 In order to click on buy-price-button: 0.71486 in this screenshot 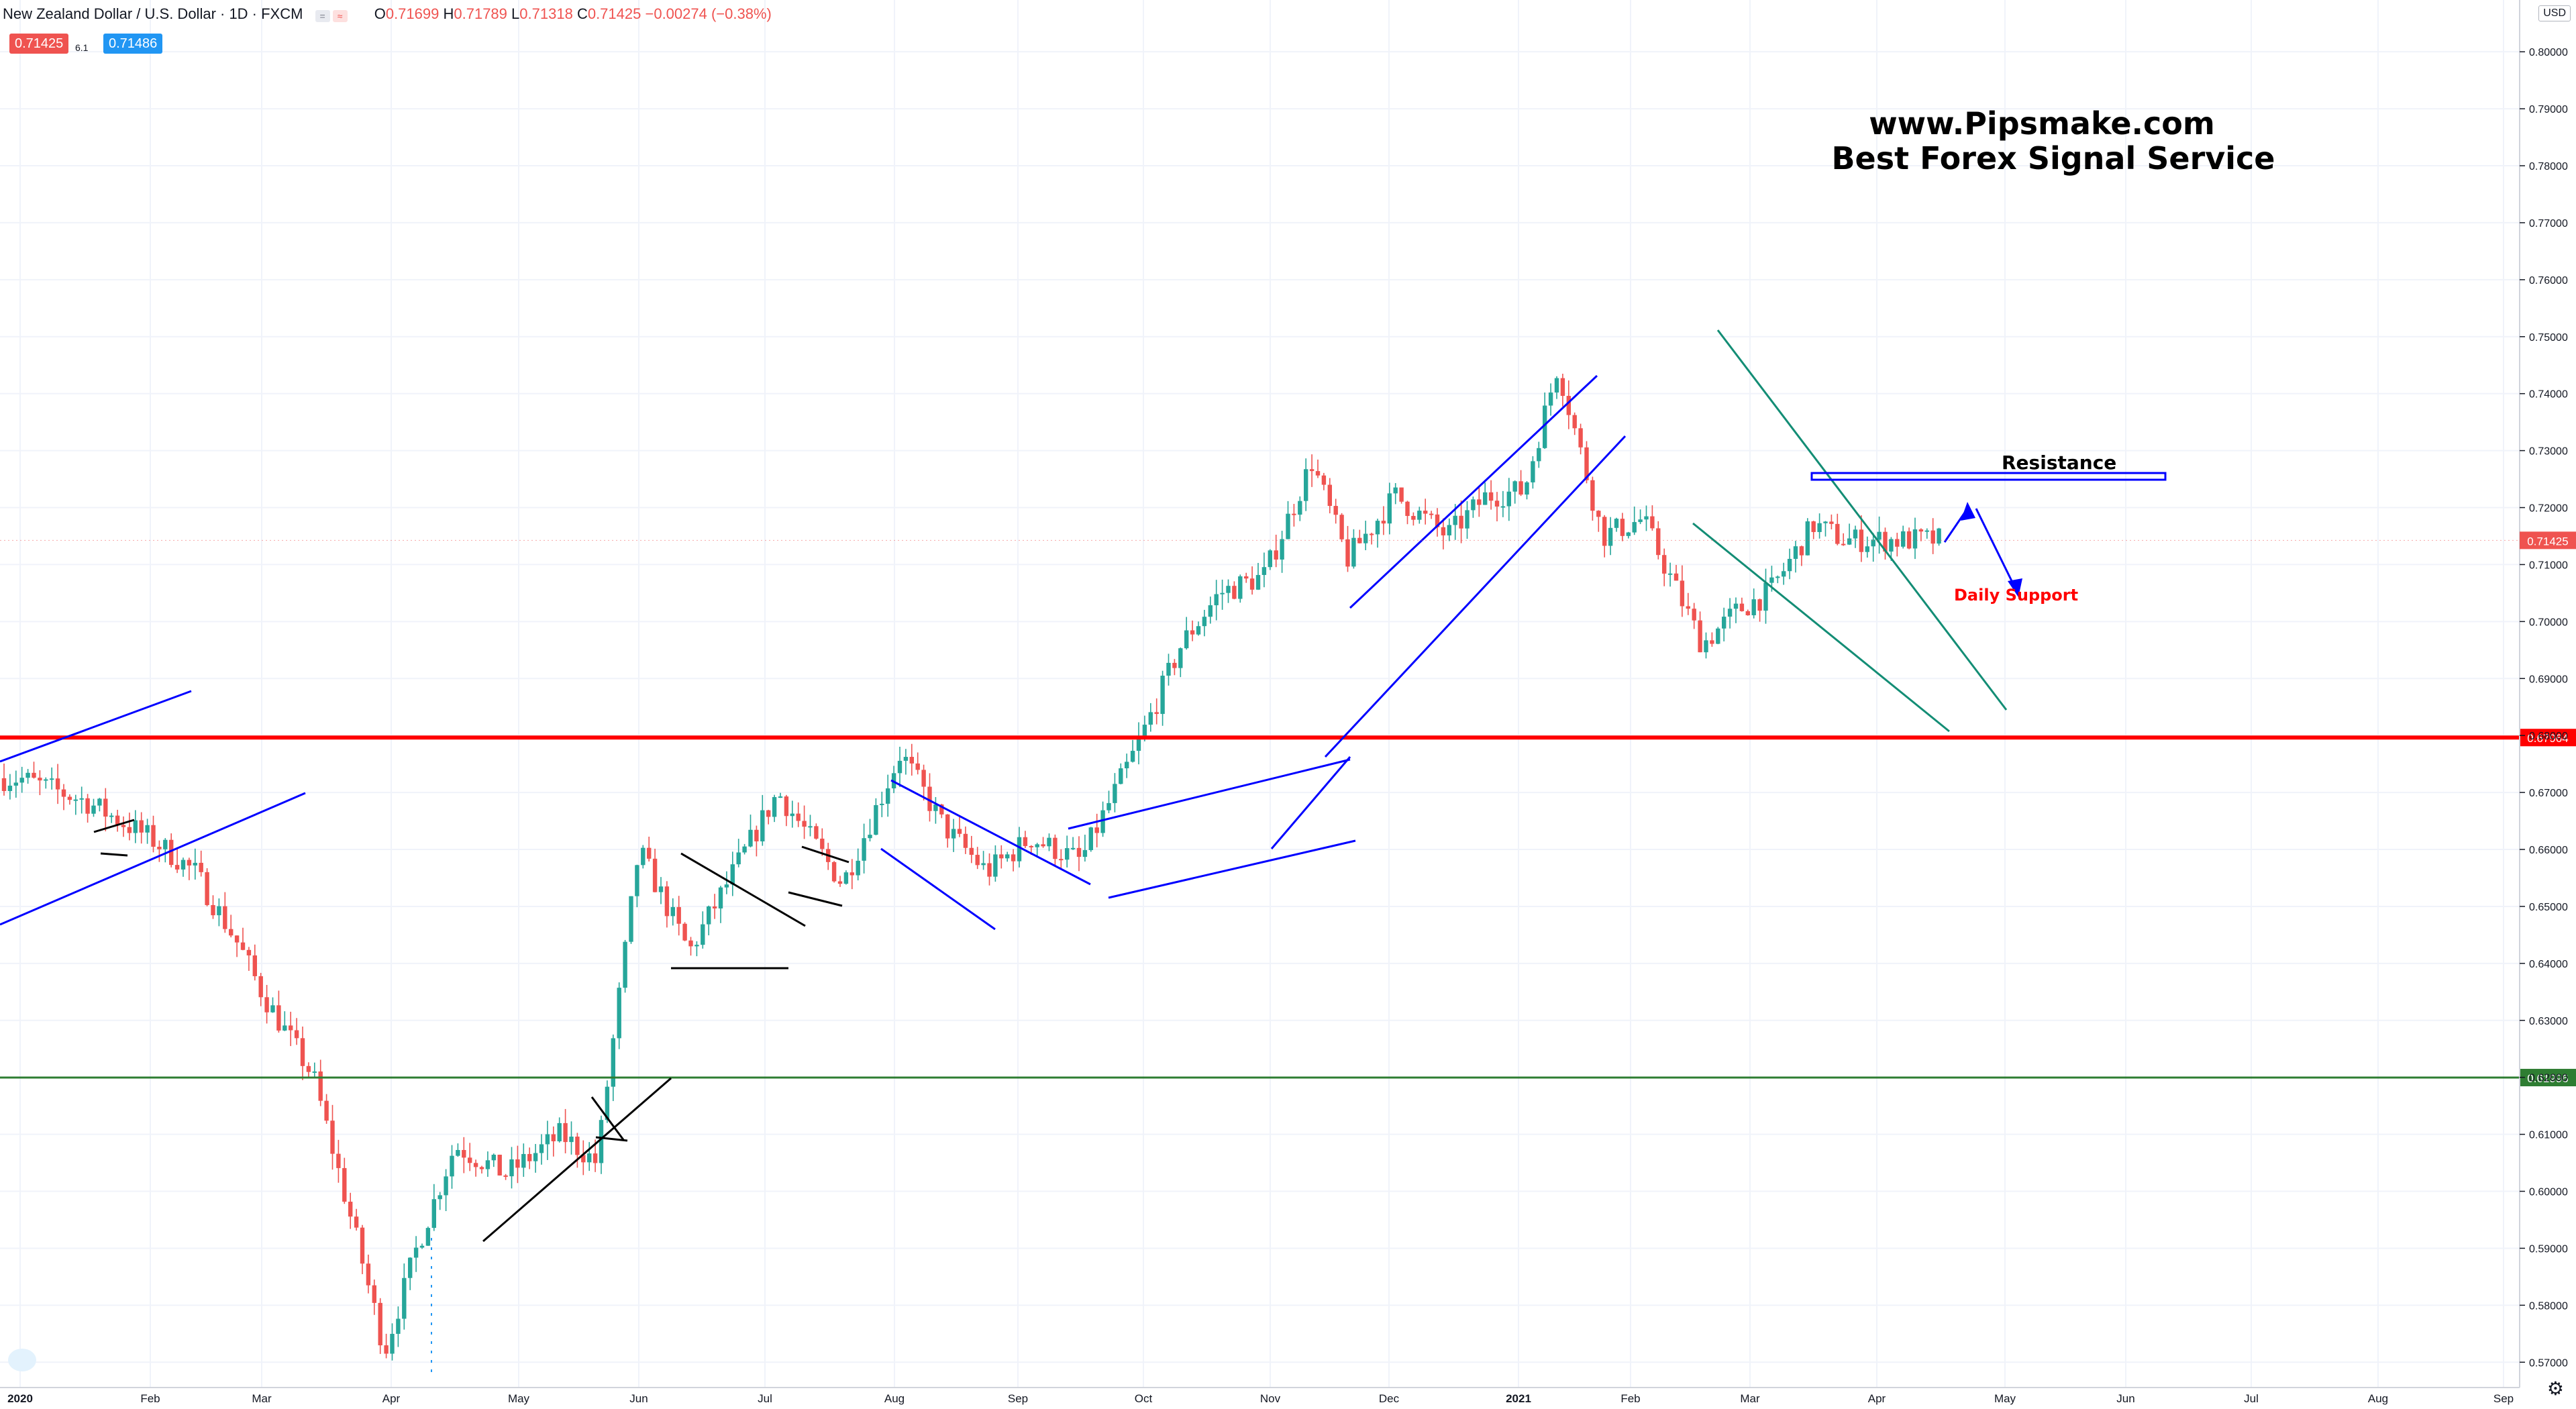, I will do `click(133, 44)`.